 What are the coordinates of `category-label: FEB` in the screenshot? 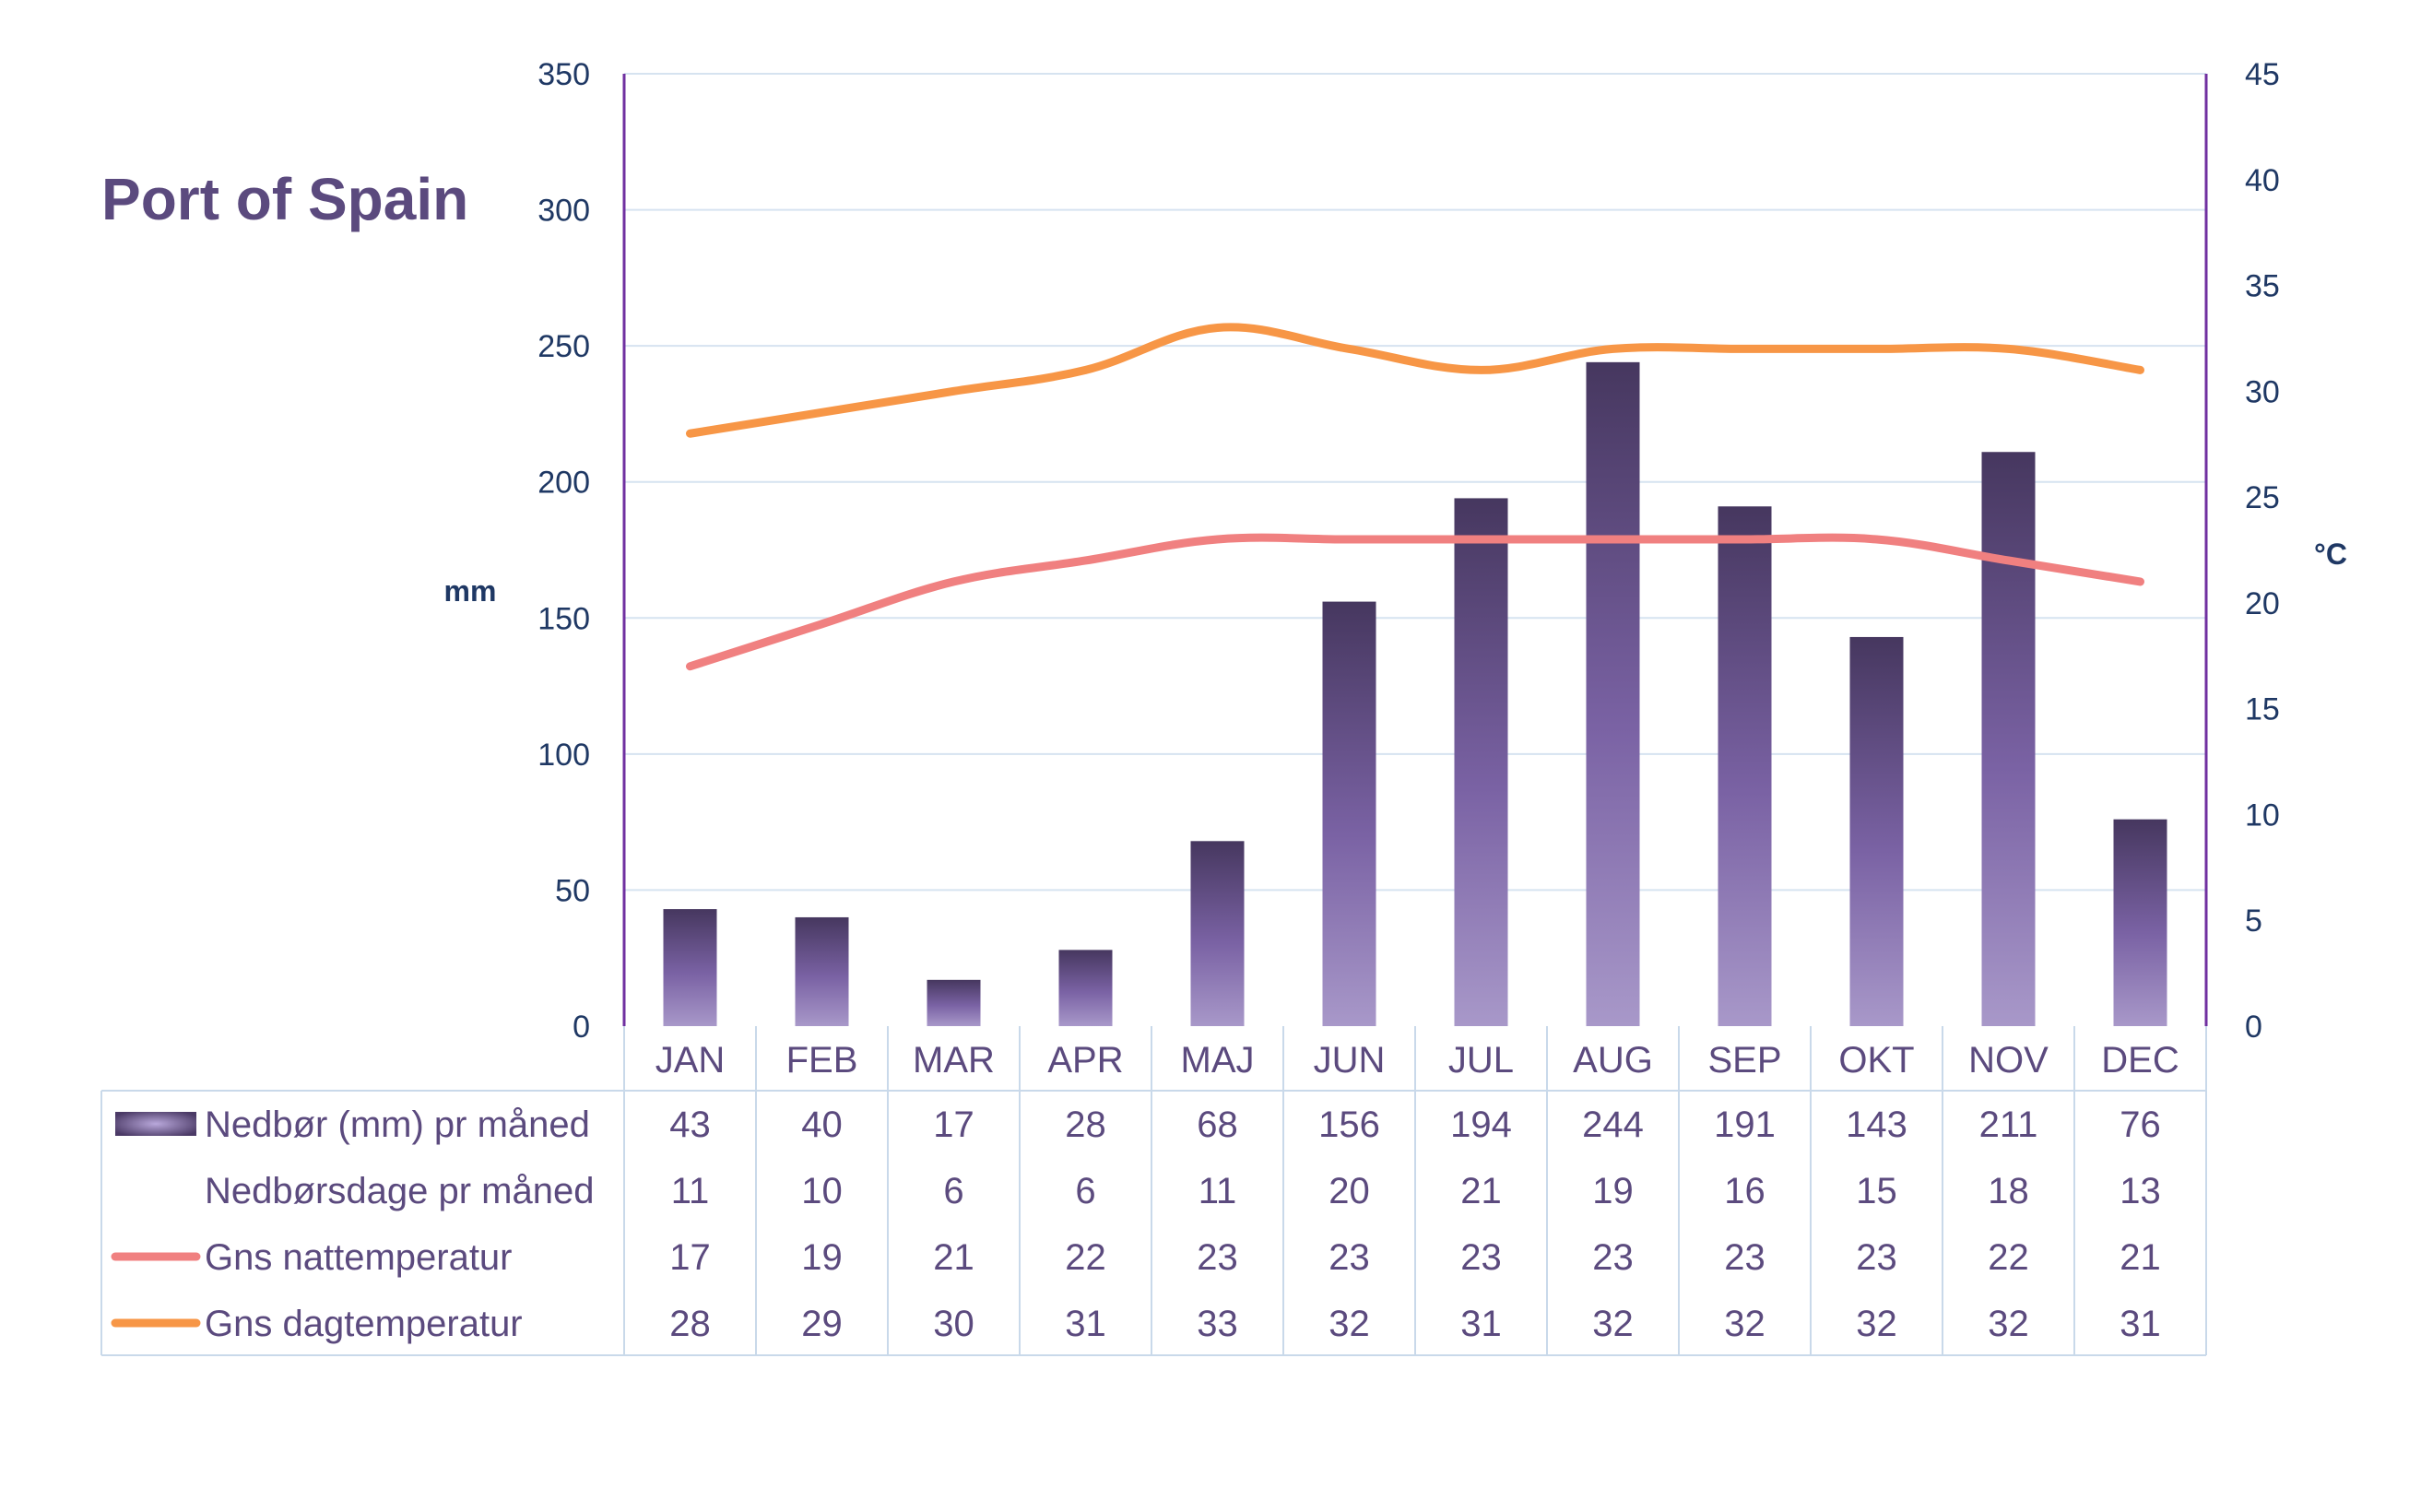 It's located at (822, 1060).